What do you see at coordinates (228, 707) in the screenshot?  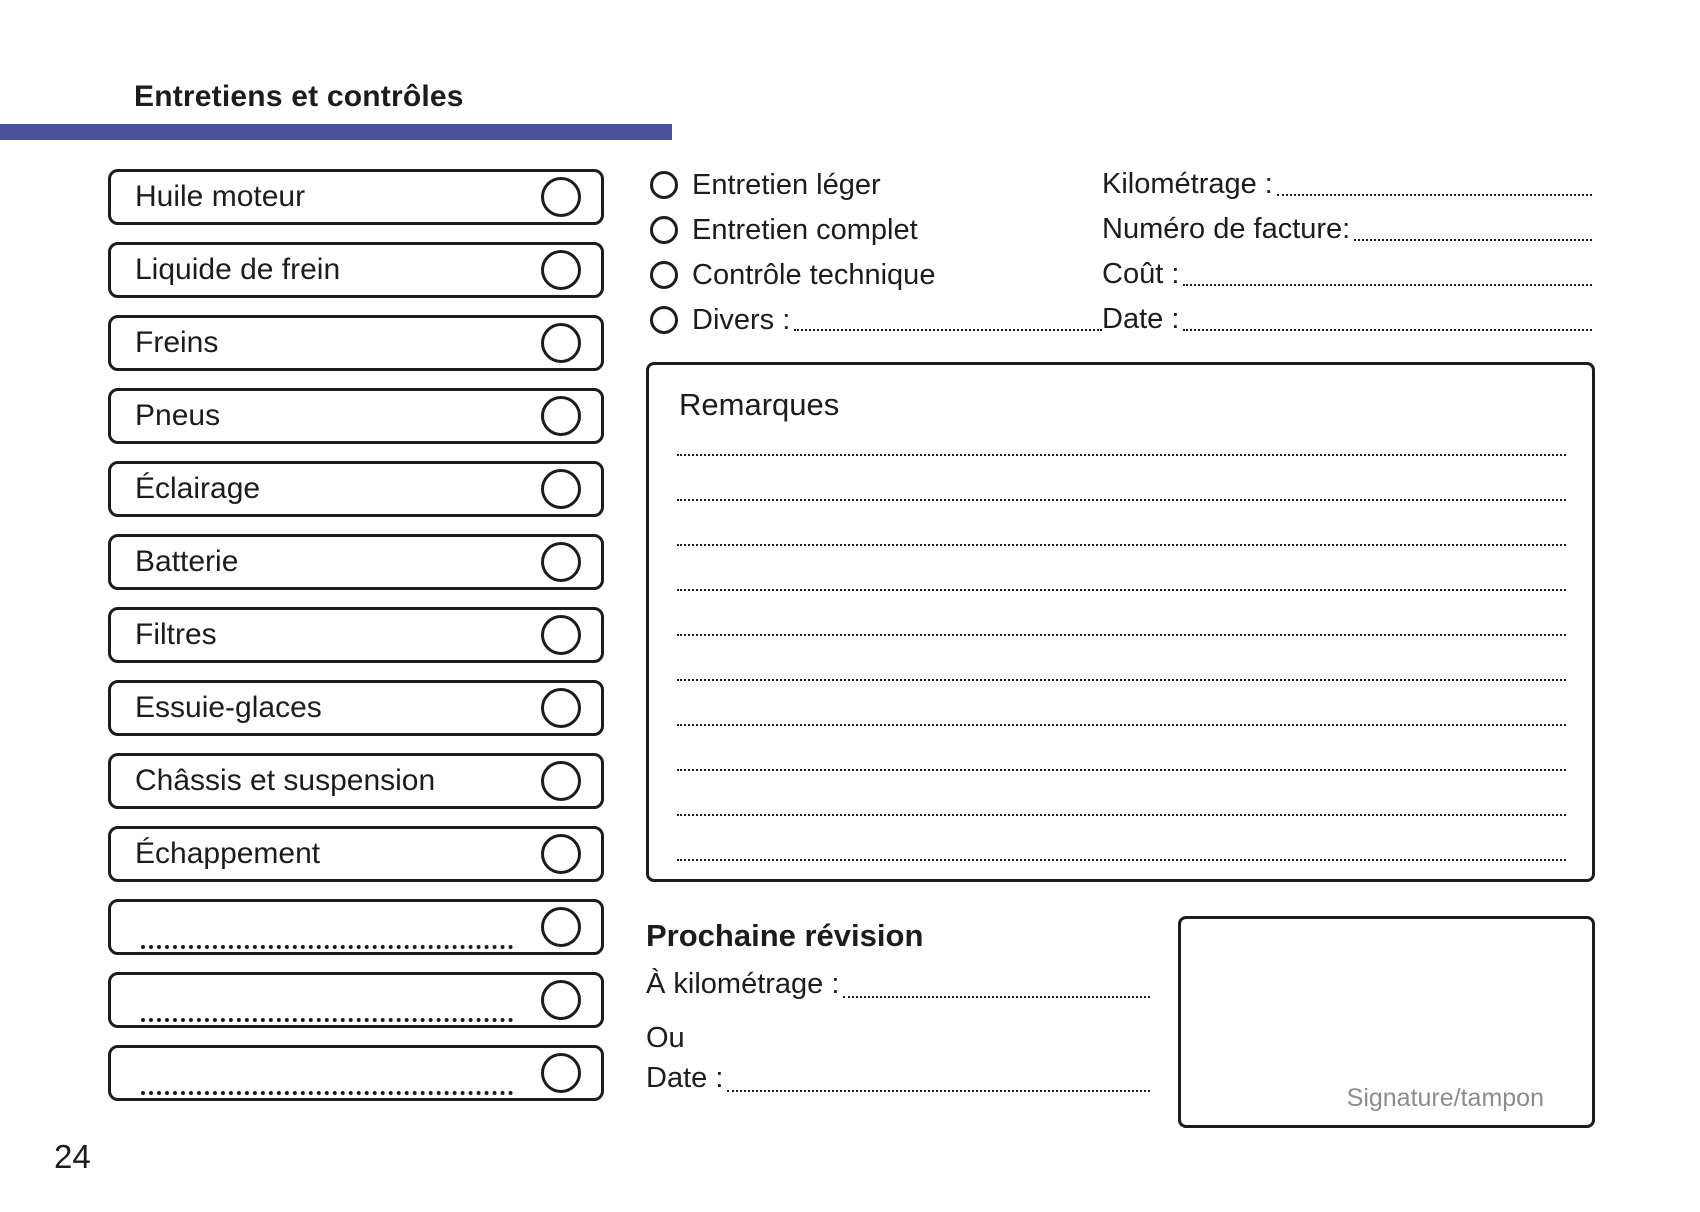 I see `checklist-item-label: Essuie-glaces` at bounding box center [228, 707].